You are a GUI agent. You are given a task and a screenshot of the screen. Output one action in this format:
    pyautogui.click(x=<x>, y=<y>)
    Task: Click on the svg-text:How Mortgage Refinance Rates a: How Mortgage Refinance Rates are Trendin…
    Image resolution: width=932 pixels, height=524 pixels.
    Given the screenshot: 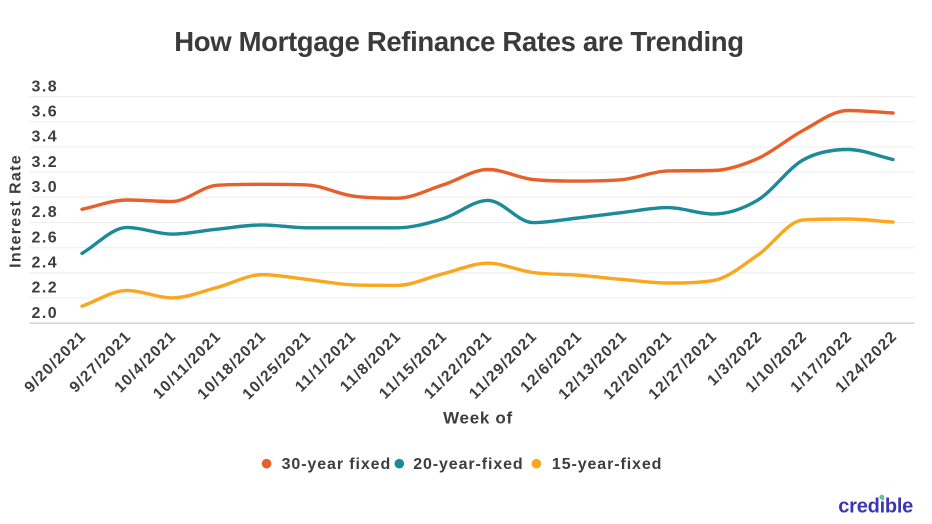 What is the action you would take?
    pyautogui.click(x=458, y=41)
    